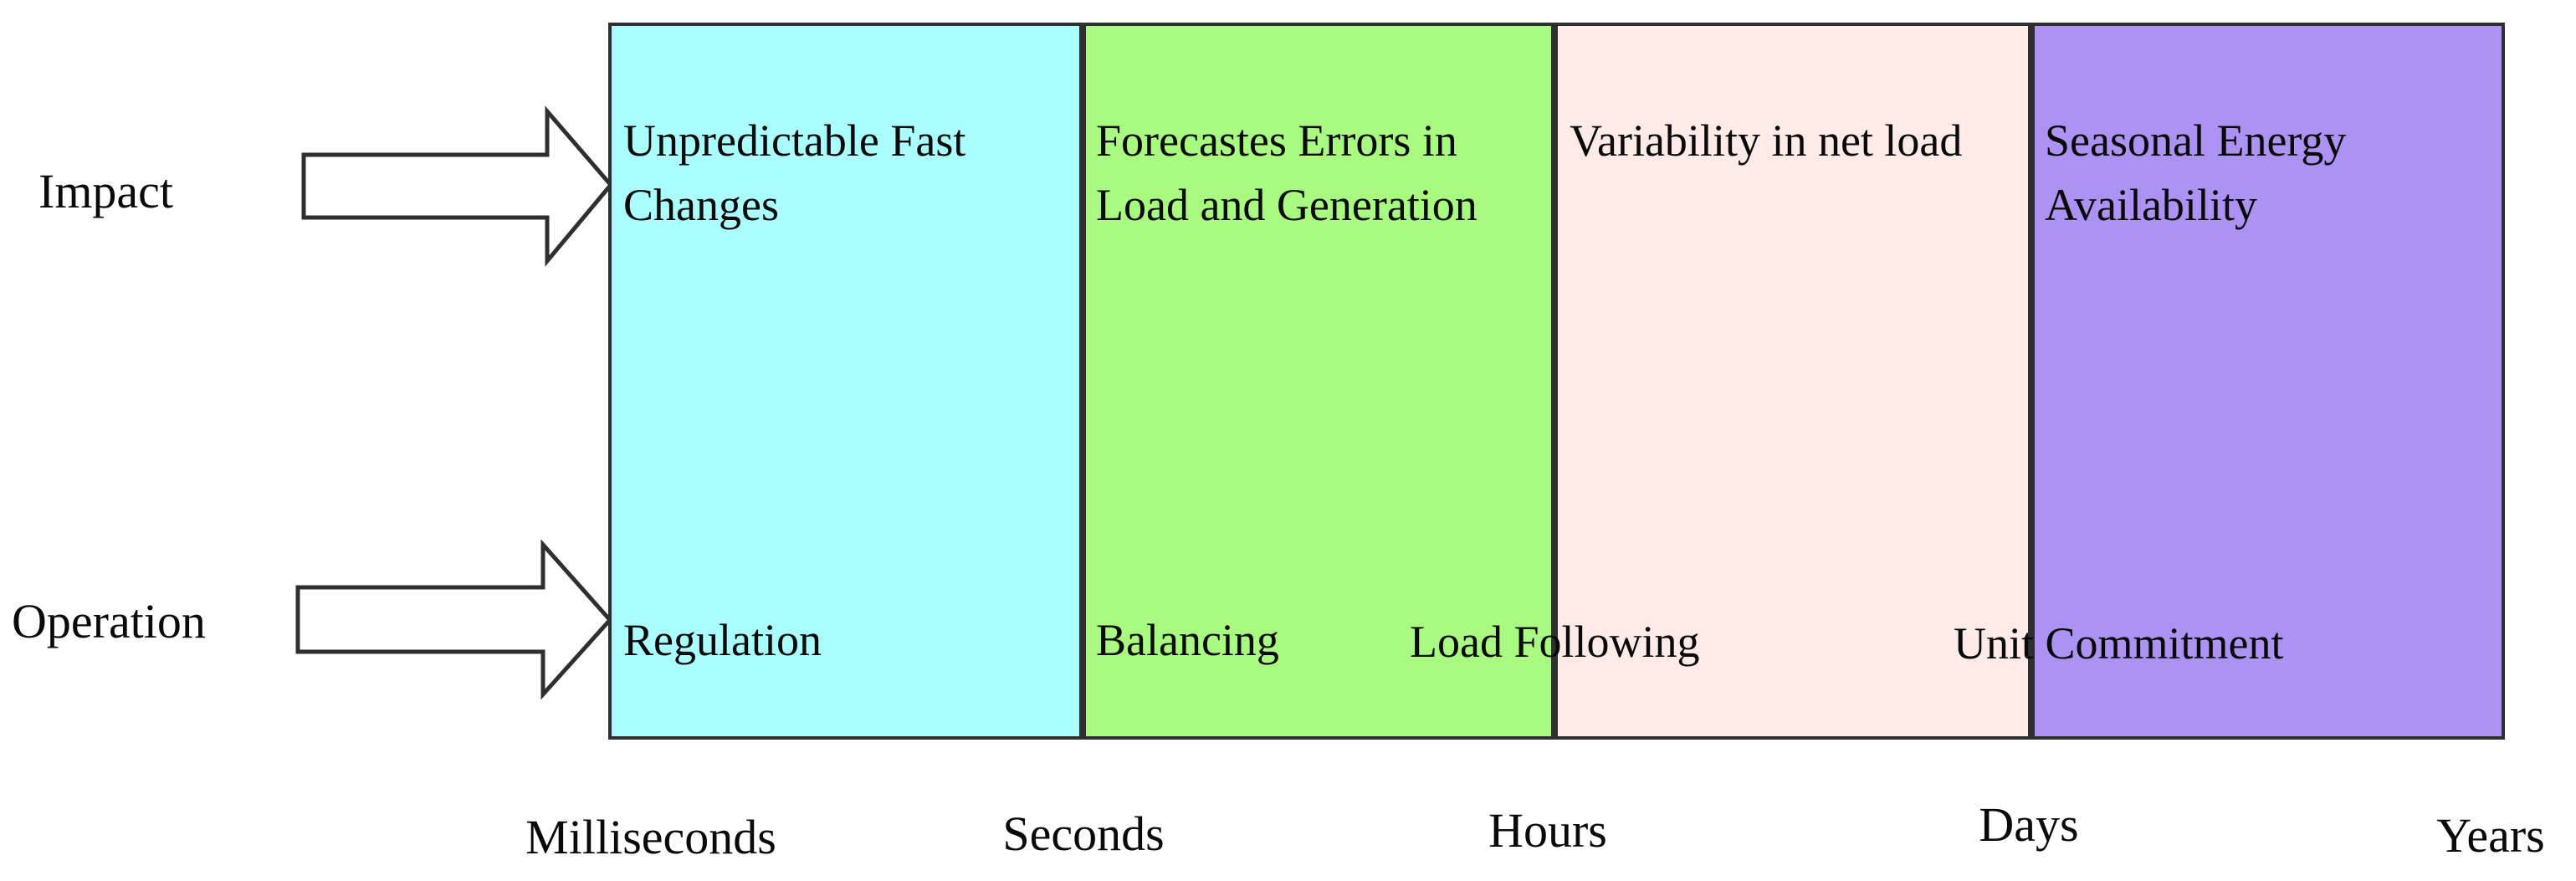 The width and height of the screenshot is (2576, 881). I want to click on operation-text-balancing: Balancing, so click(1188, 640).